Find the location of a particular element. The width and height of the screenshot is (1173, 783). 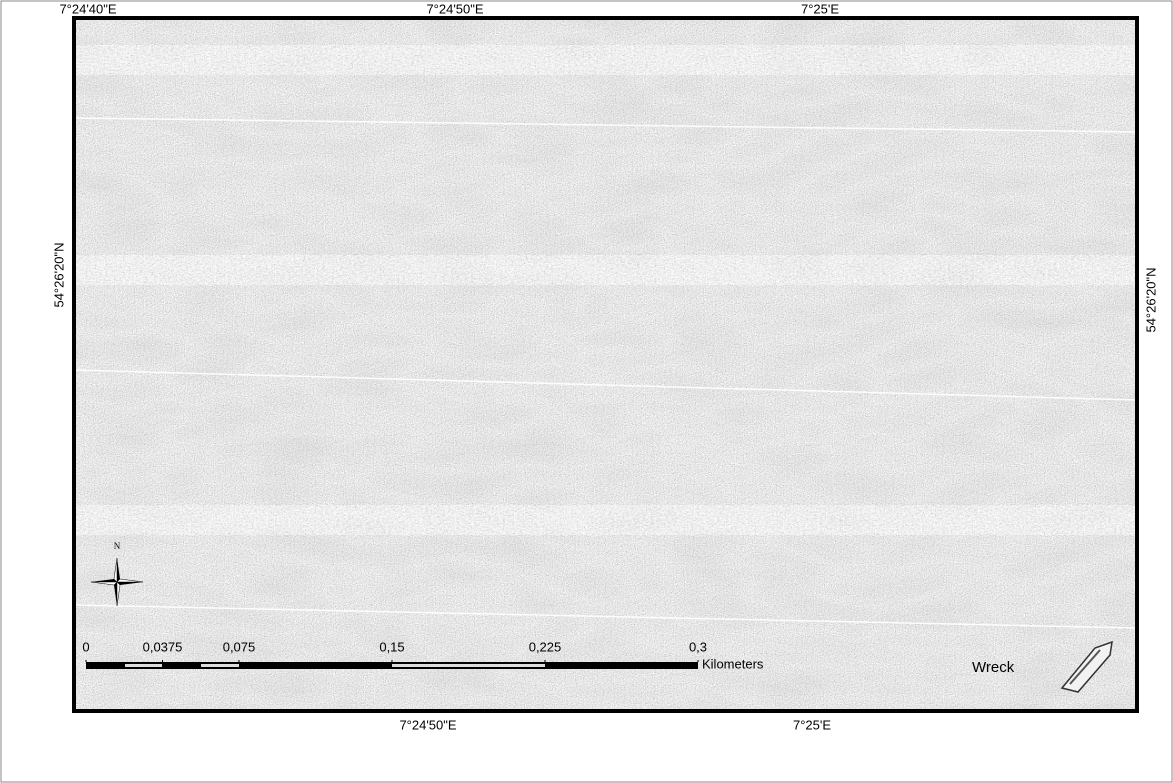

top-coordinate: 7°24'40"E is located at coordinates (87, 8).